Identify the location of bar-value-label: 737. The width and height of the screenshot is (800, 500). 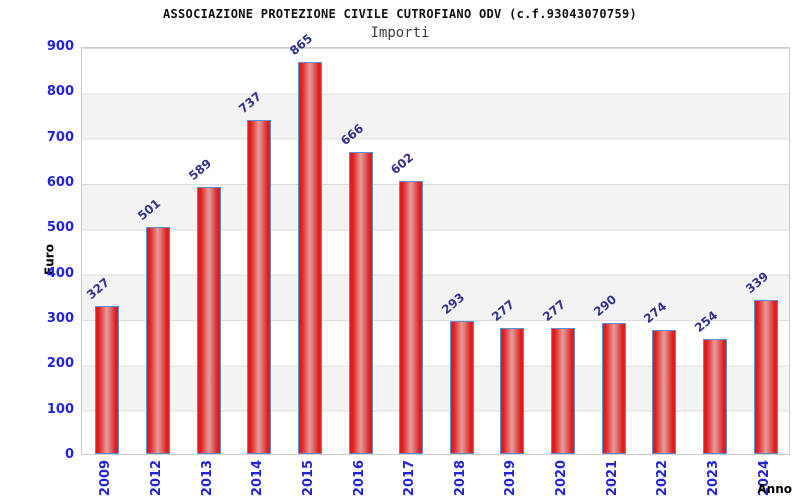
(250, 102).